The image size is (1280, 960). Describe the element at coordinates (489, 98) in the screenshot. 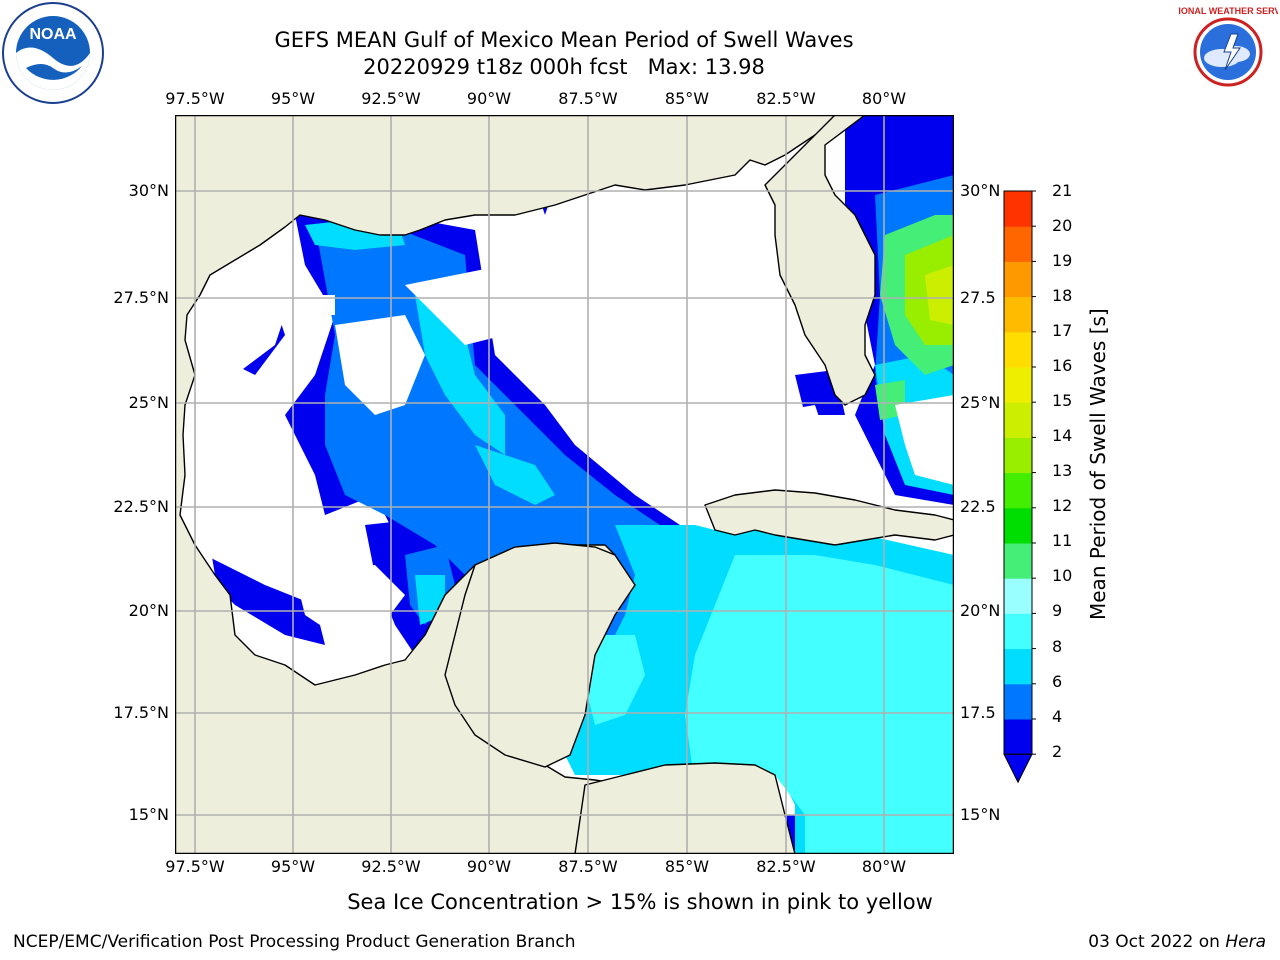

I see `lon-label-top: 90°W` at that location.